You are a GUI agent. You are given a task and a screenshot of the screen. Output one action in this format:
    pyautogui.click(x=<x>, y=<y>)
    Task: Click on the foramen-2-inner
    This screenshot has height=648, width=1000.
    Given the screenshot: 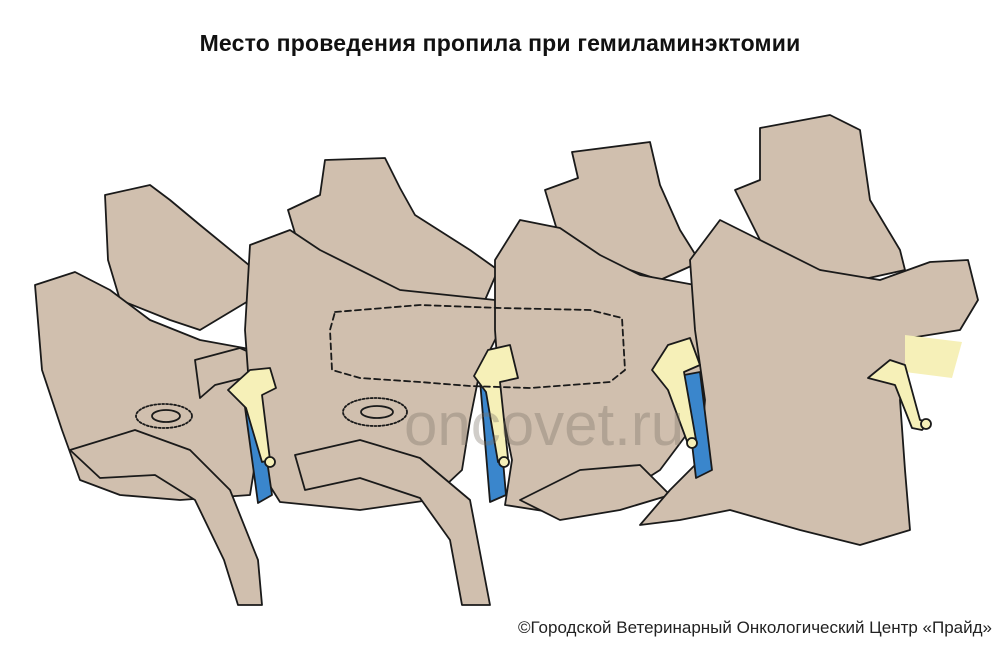 What is the action you would take?
    pyautogui.click(x=377, y=412)
    